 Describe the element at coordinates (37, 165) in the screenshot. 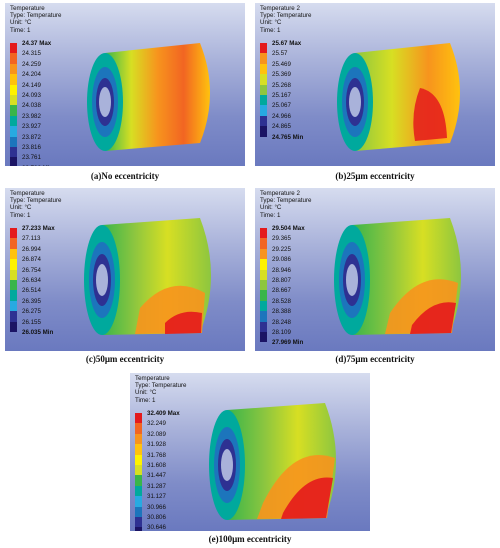

I see `legend-tick-label: 23.706 Min` at that location.